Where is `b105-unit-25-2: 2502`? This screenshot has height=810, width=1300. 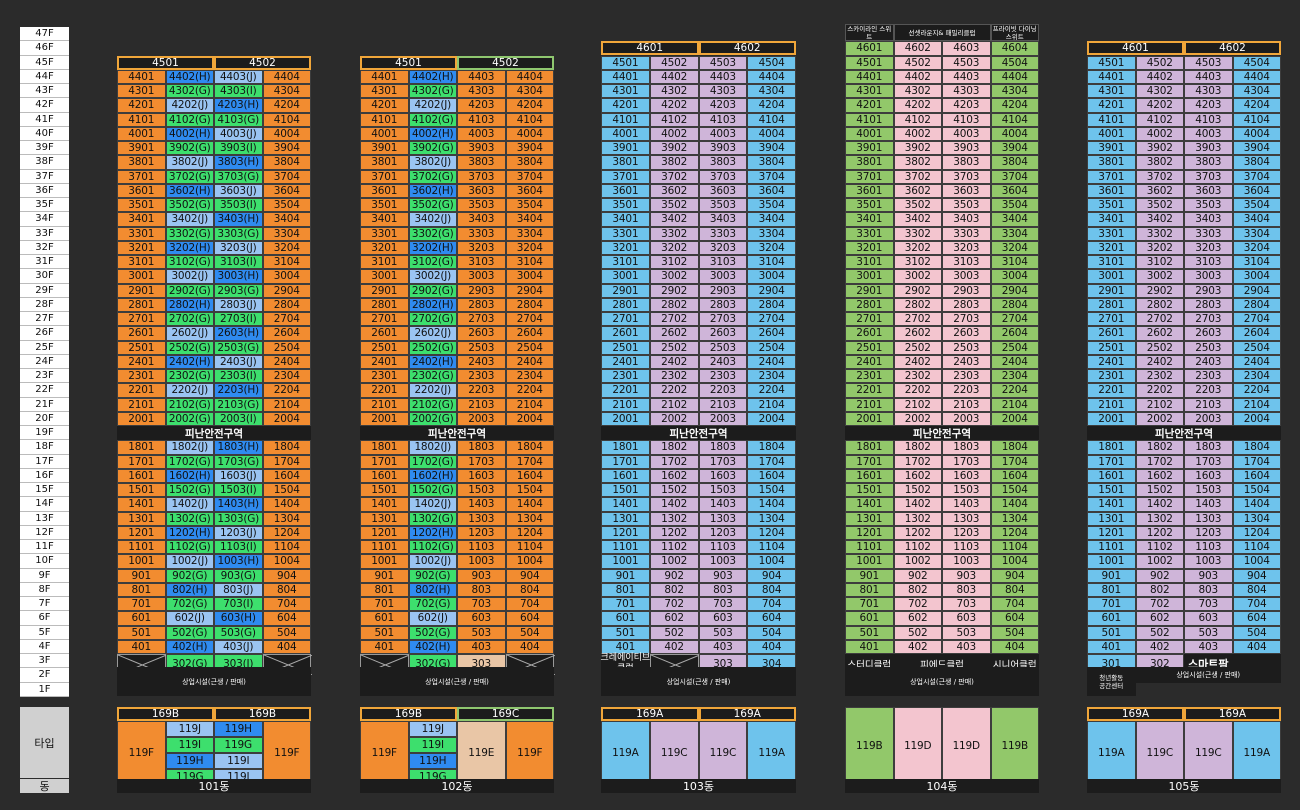 b105-unit-25-2: 2502 is located at coordinates (1159, 347).